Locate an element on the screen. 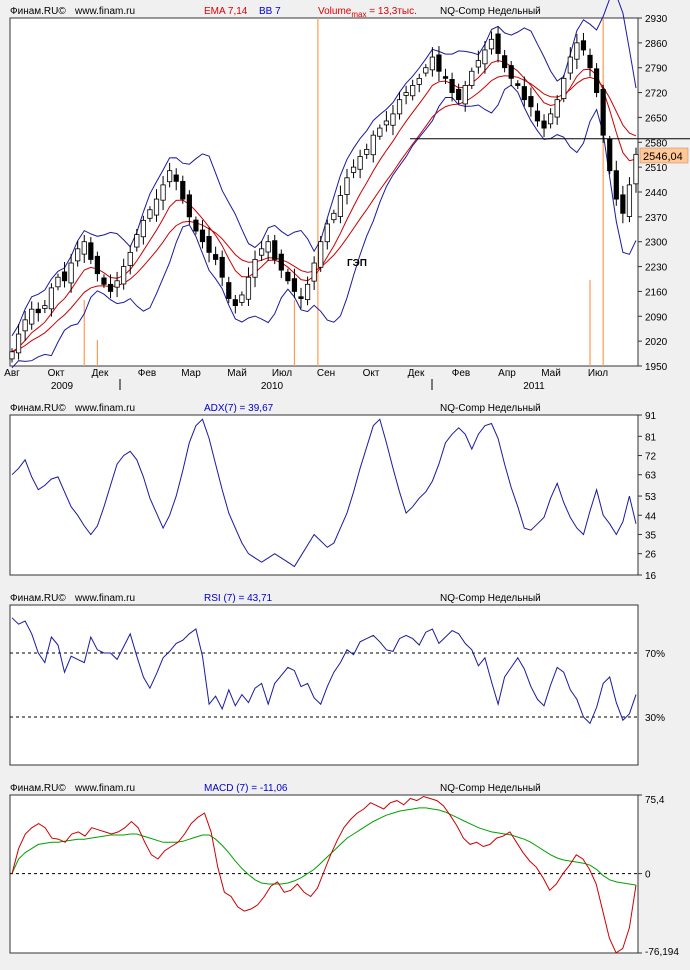 Image resolution: width=690 pixels, height=970 pixels. price-y-tick-label: 2440 is located at coordinates (656, 193).